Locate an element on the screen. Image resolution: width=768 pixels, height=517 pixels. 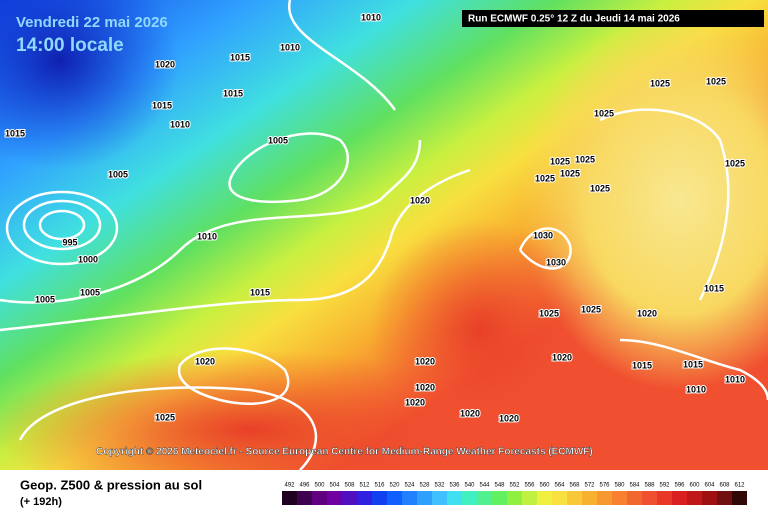
scale-label: 528 is located at coordinates (424, 486).